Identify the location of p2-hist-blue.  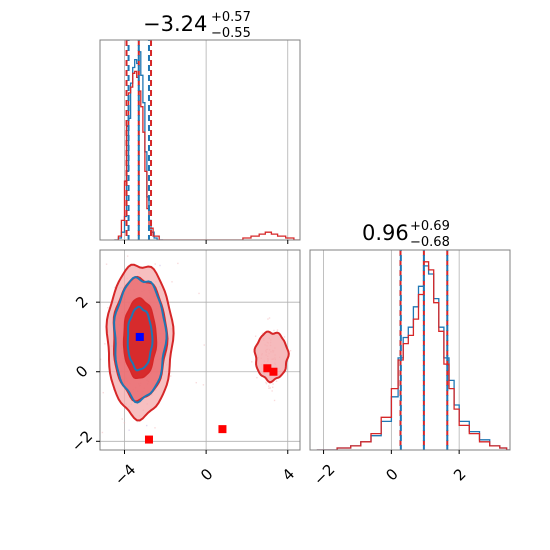
(413, 357).